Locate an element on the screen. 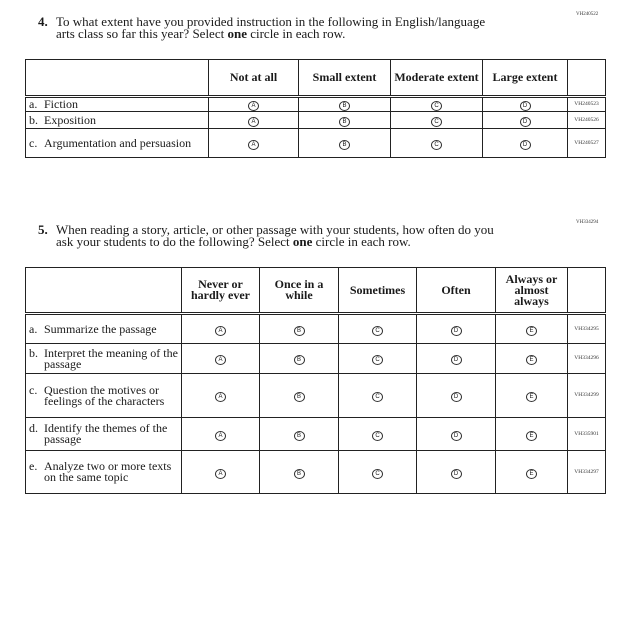  row-label: d. Identify the themes of the passage is located at coordinates (103, 434).